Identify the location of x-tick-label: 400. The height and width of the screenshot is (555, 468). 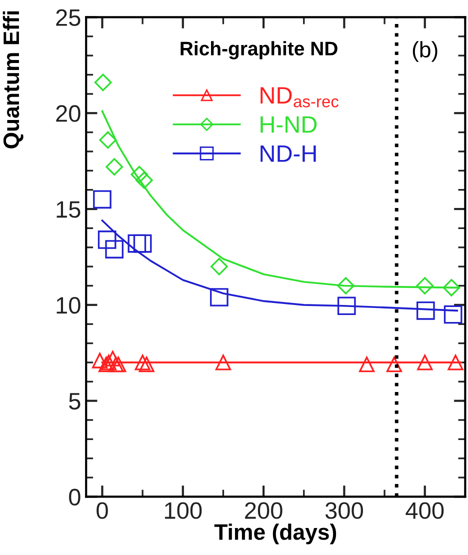
(425, 510).